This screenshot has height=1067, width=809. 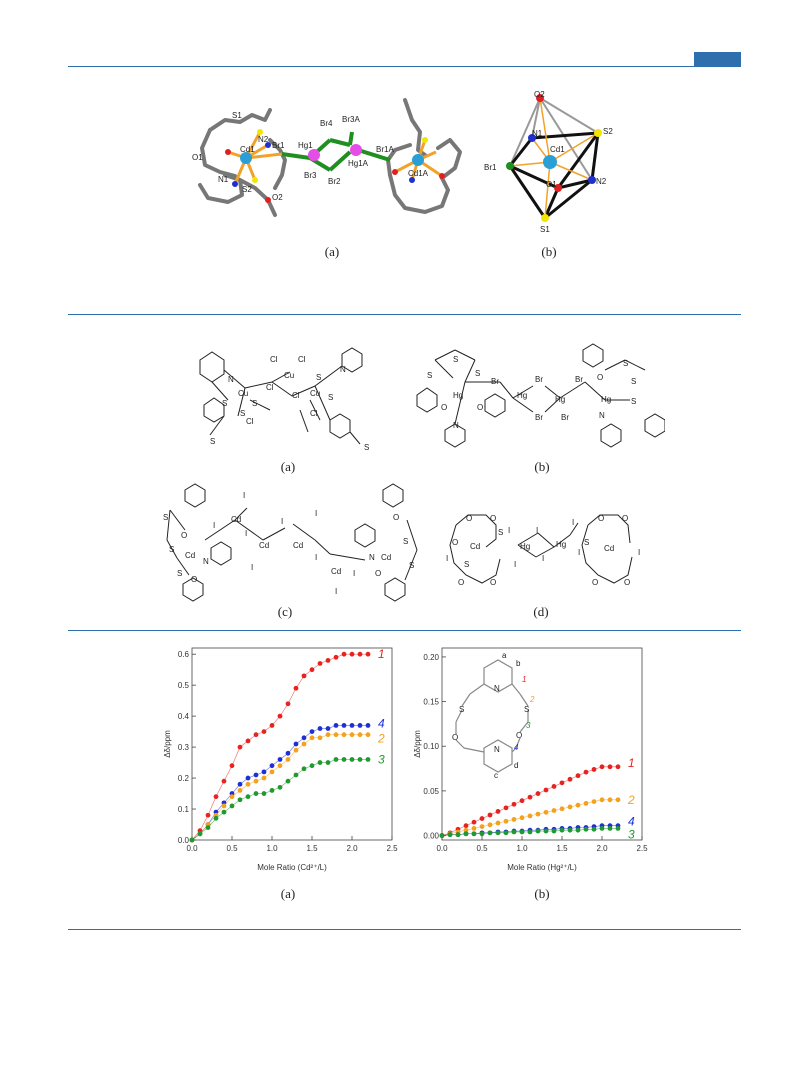 What do you see at coordinates (315, 393) in the screenshot?
I see `fig2a-cu-2: Cu` at bounding box center [315, 393].